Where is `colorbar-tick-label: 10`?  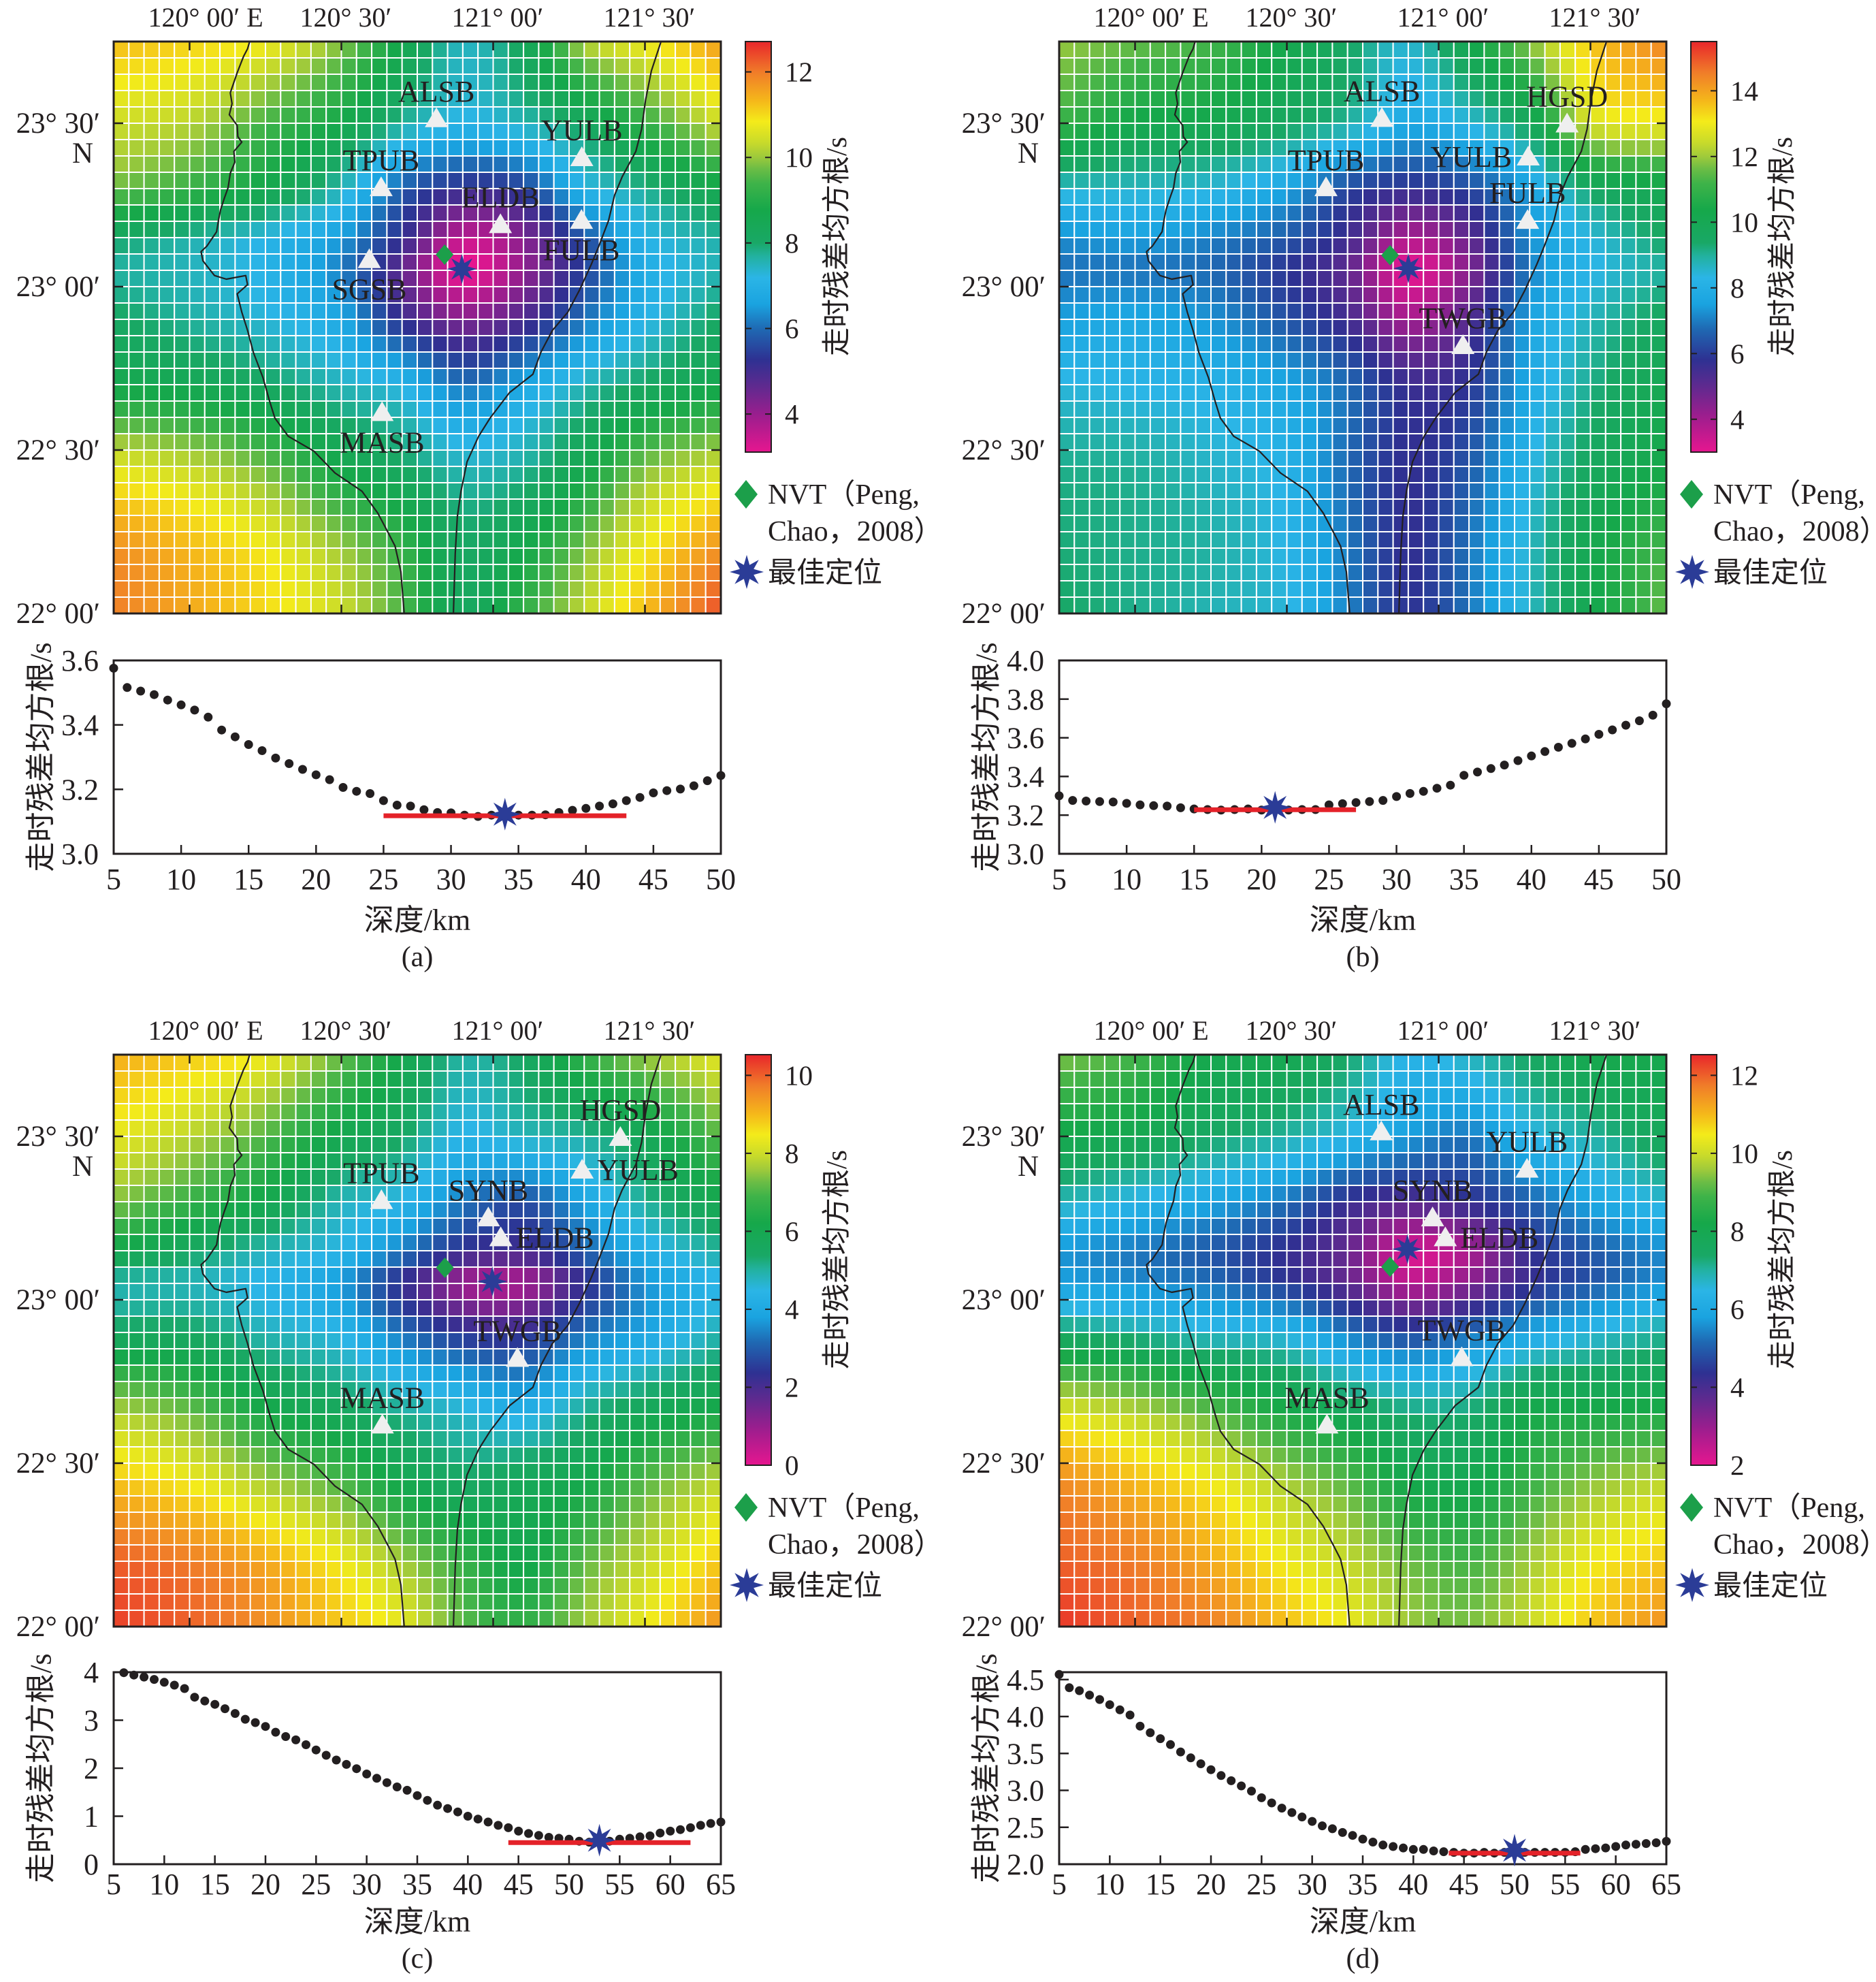
colorbar-tick-label: 10 is located at coordinates (799, 1075).